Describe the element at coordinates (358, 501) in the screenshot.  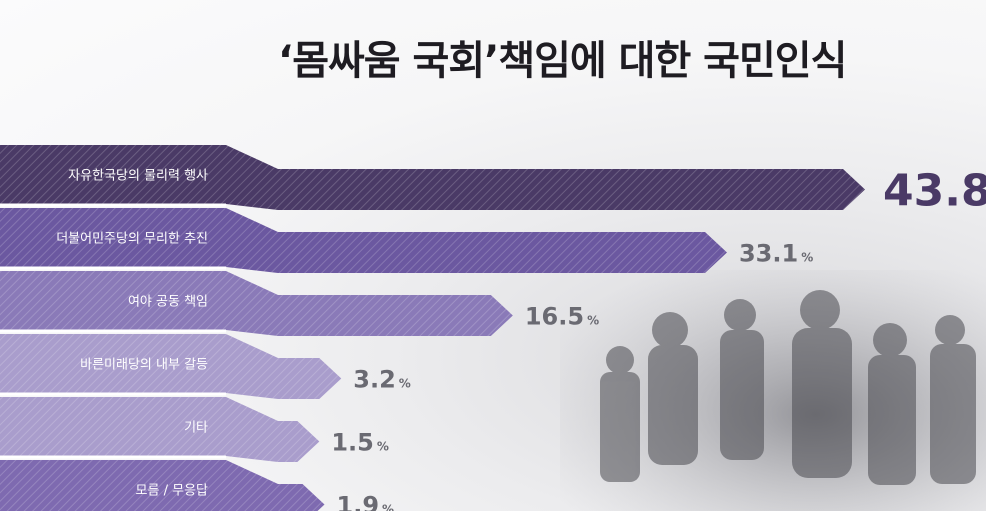
I see `value-label: 1.9` at that location.